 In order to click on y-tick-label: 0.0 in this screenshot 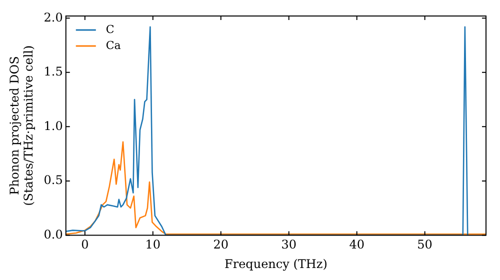, I will do `click(53, 234)`.